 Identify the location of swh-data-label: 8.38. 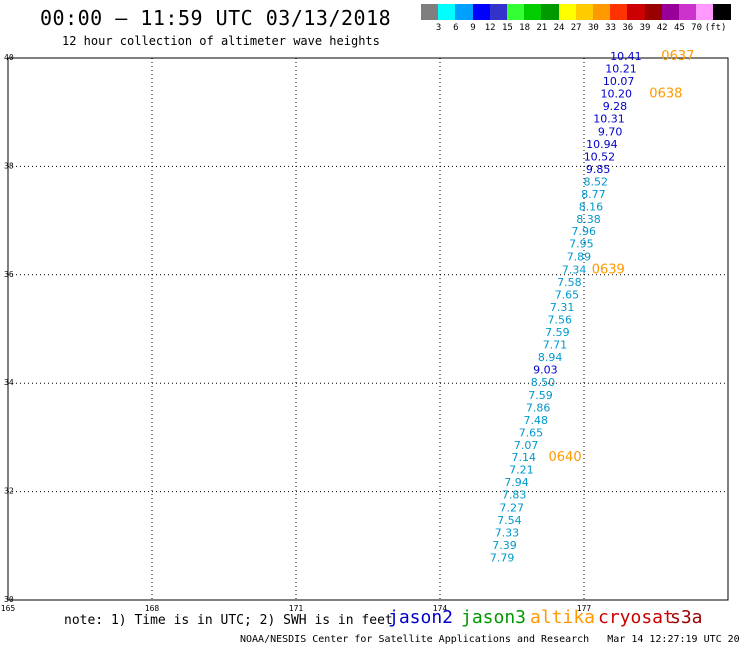
(588, 219).